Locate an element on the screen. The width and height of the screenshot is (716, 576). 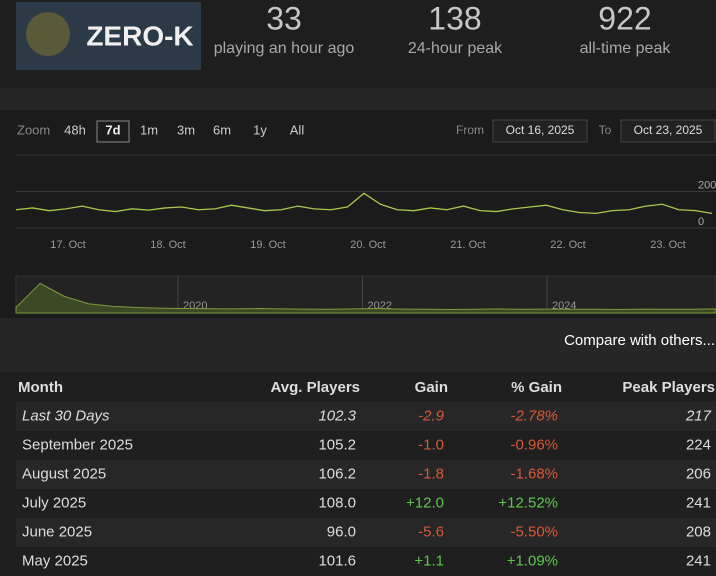
zoom-selected is located at coordinates (113, 131).